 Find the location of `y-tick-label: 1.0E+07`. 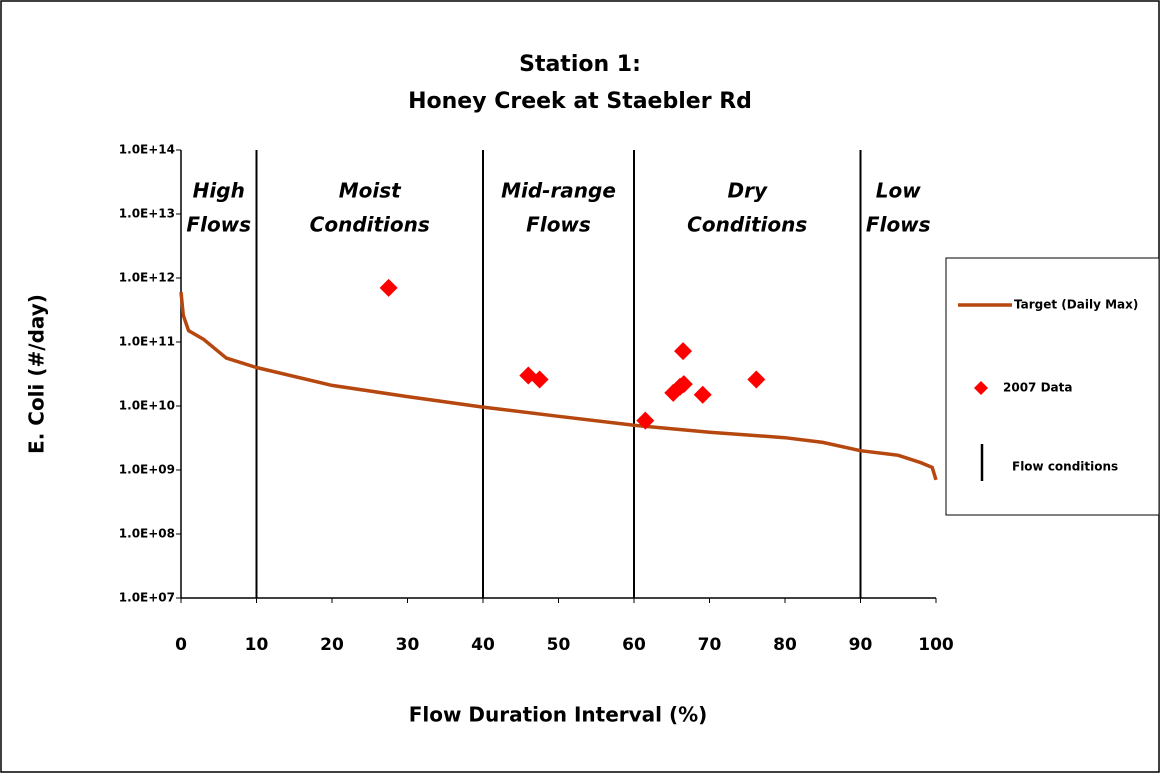

y-tick-label: 1.0E+07 is located at coordinates (147, 598).